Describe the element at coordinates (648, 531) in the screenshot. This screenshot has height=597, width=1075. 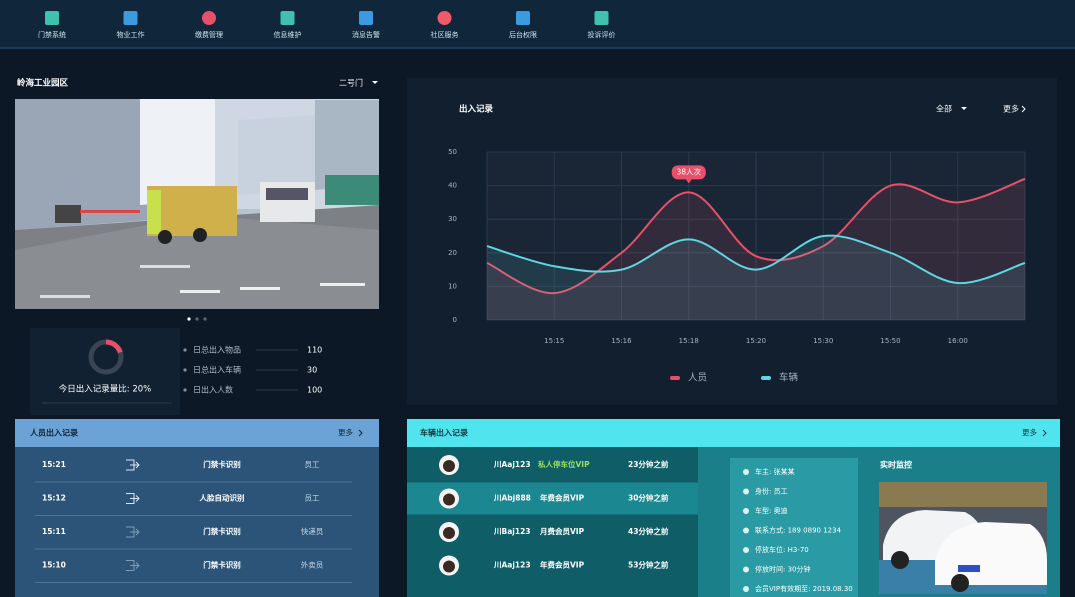
I see `vehicle-time: 43分钟之前` at that location.